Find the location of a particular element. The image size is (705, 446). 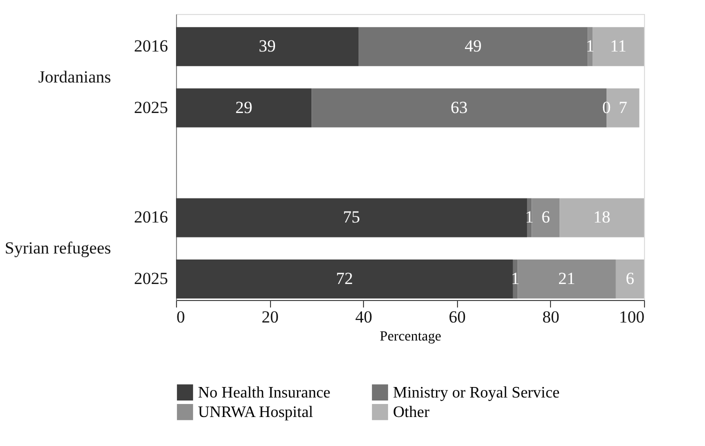

data-label: 63 is located at coordinates (459, 107).